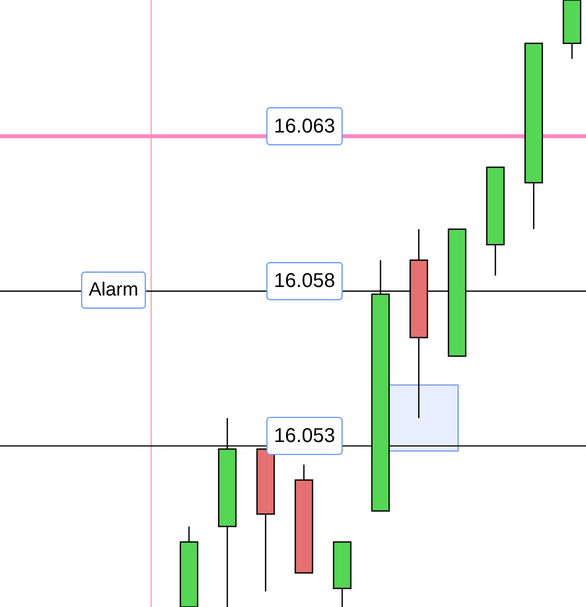 Image resolution: width=586 pixels, height=607 pixels. I want to click on annotation: Alarm, so click(113, 290).